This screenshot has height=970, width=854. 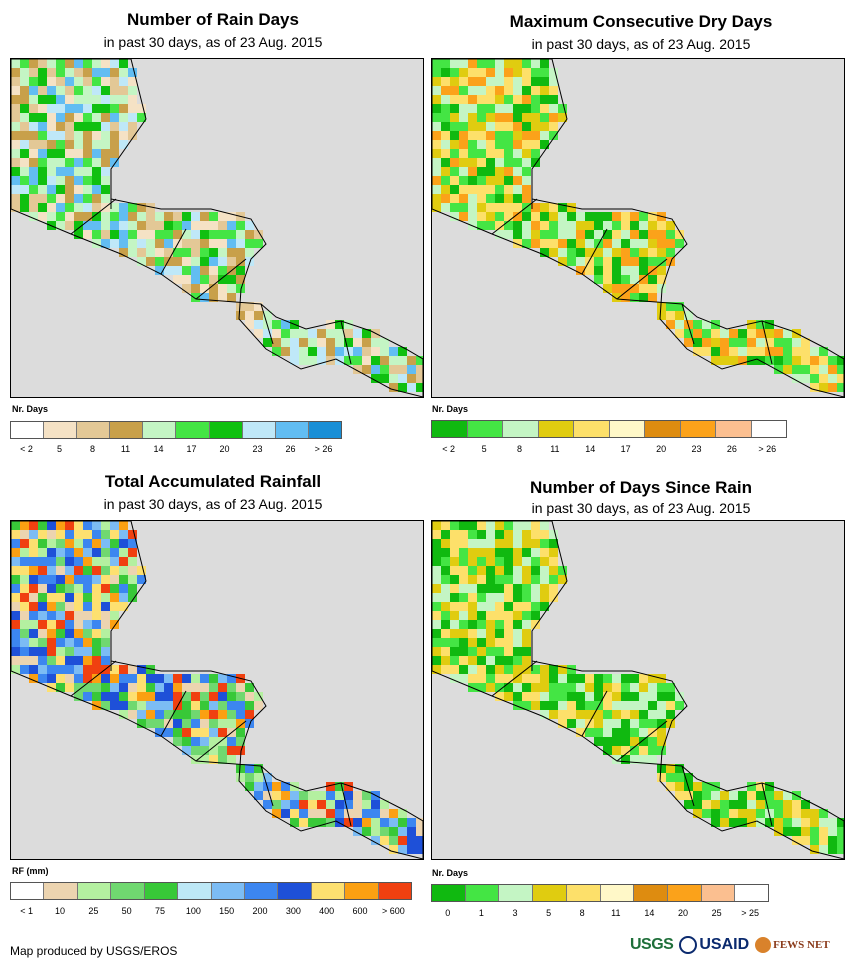 I want to click on legend-label: 5, so click(x=484, y=449).